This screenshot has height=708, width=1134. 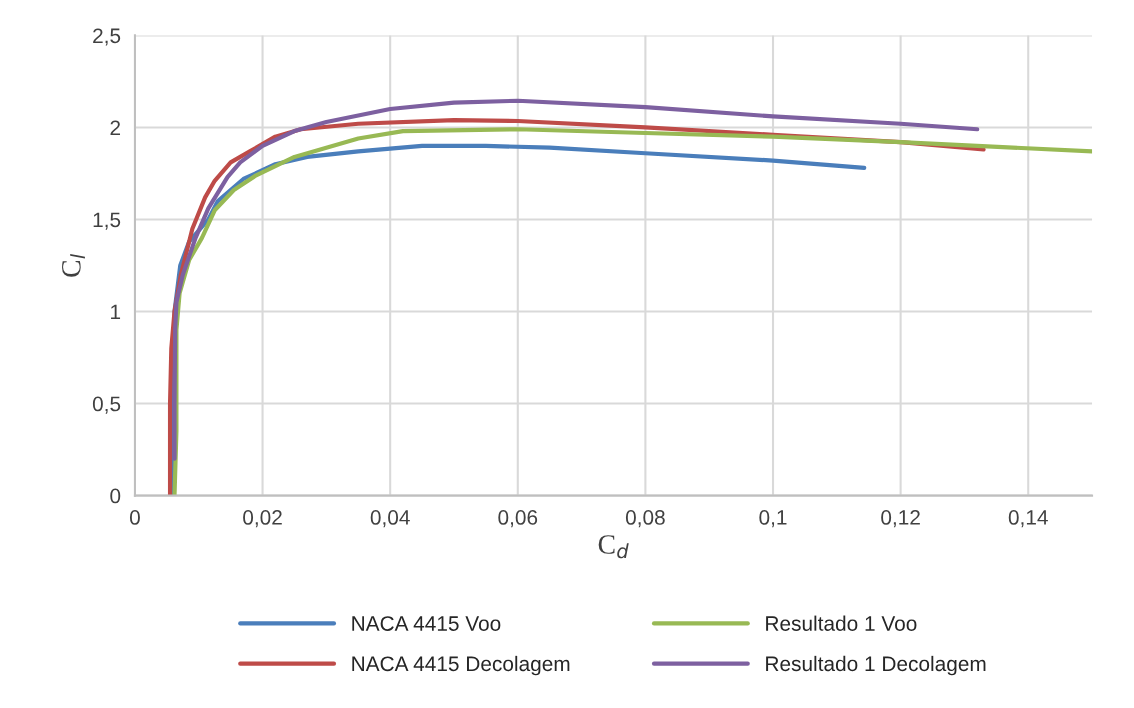 What do you see at coordinates (262, 519) in the screenshot?
I see `x-tick-label: 0,02` at bounding box center [262, 519].